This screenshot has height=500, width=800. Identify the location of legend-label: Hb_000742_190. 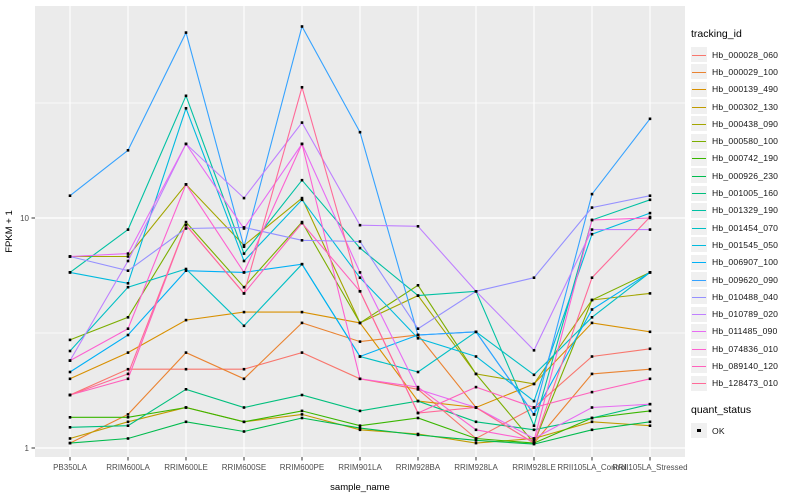
(745, 158).